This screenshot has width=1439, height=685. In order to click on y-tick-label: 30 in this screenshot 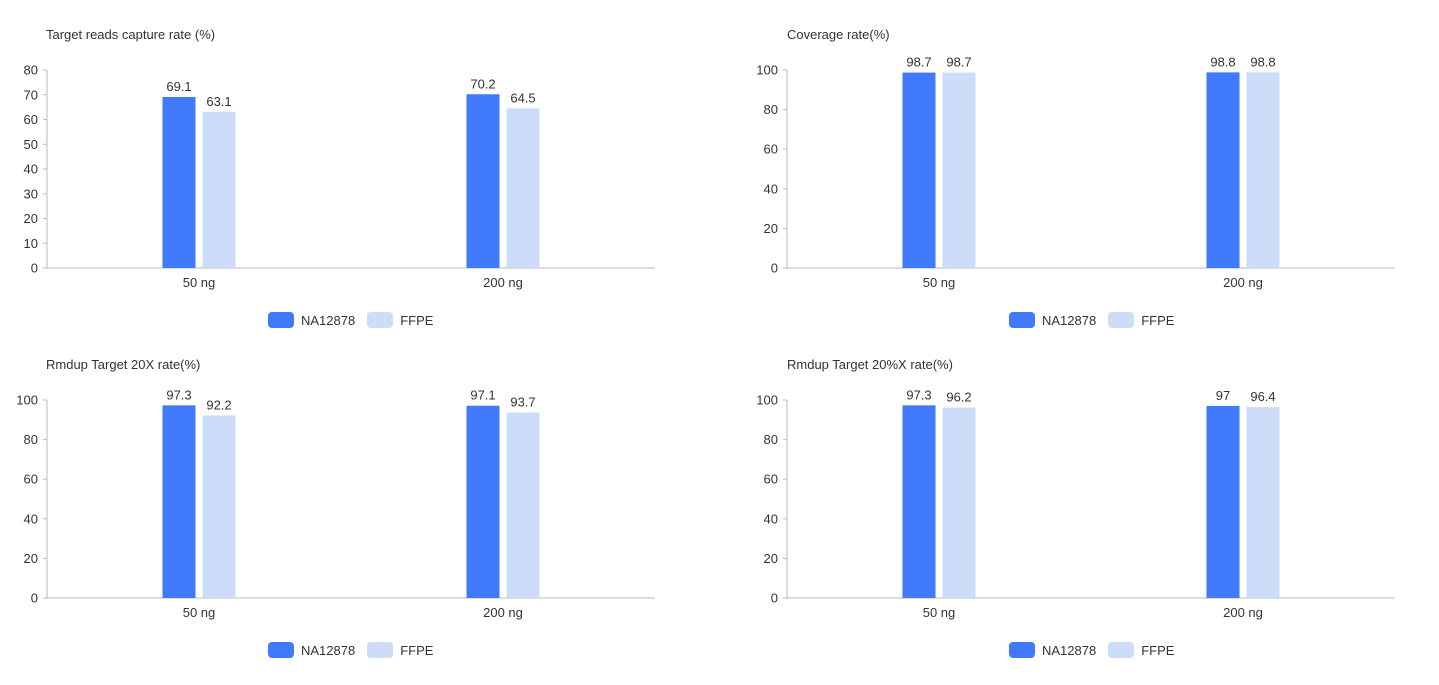, I will do `click(31, 193)`.